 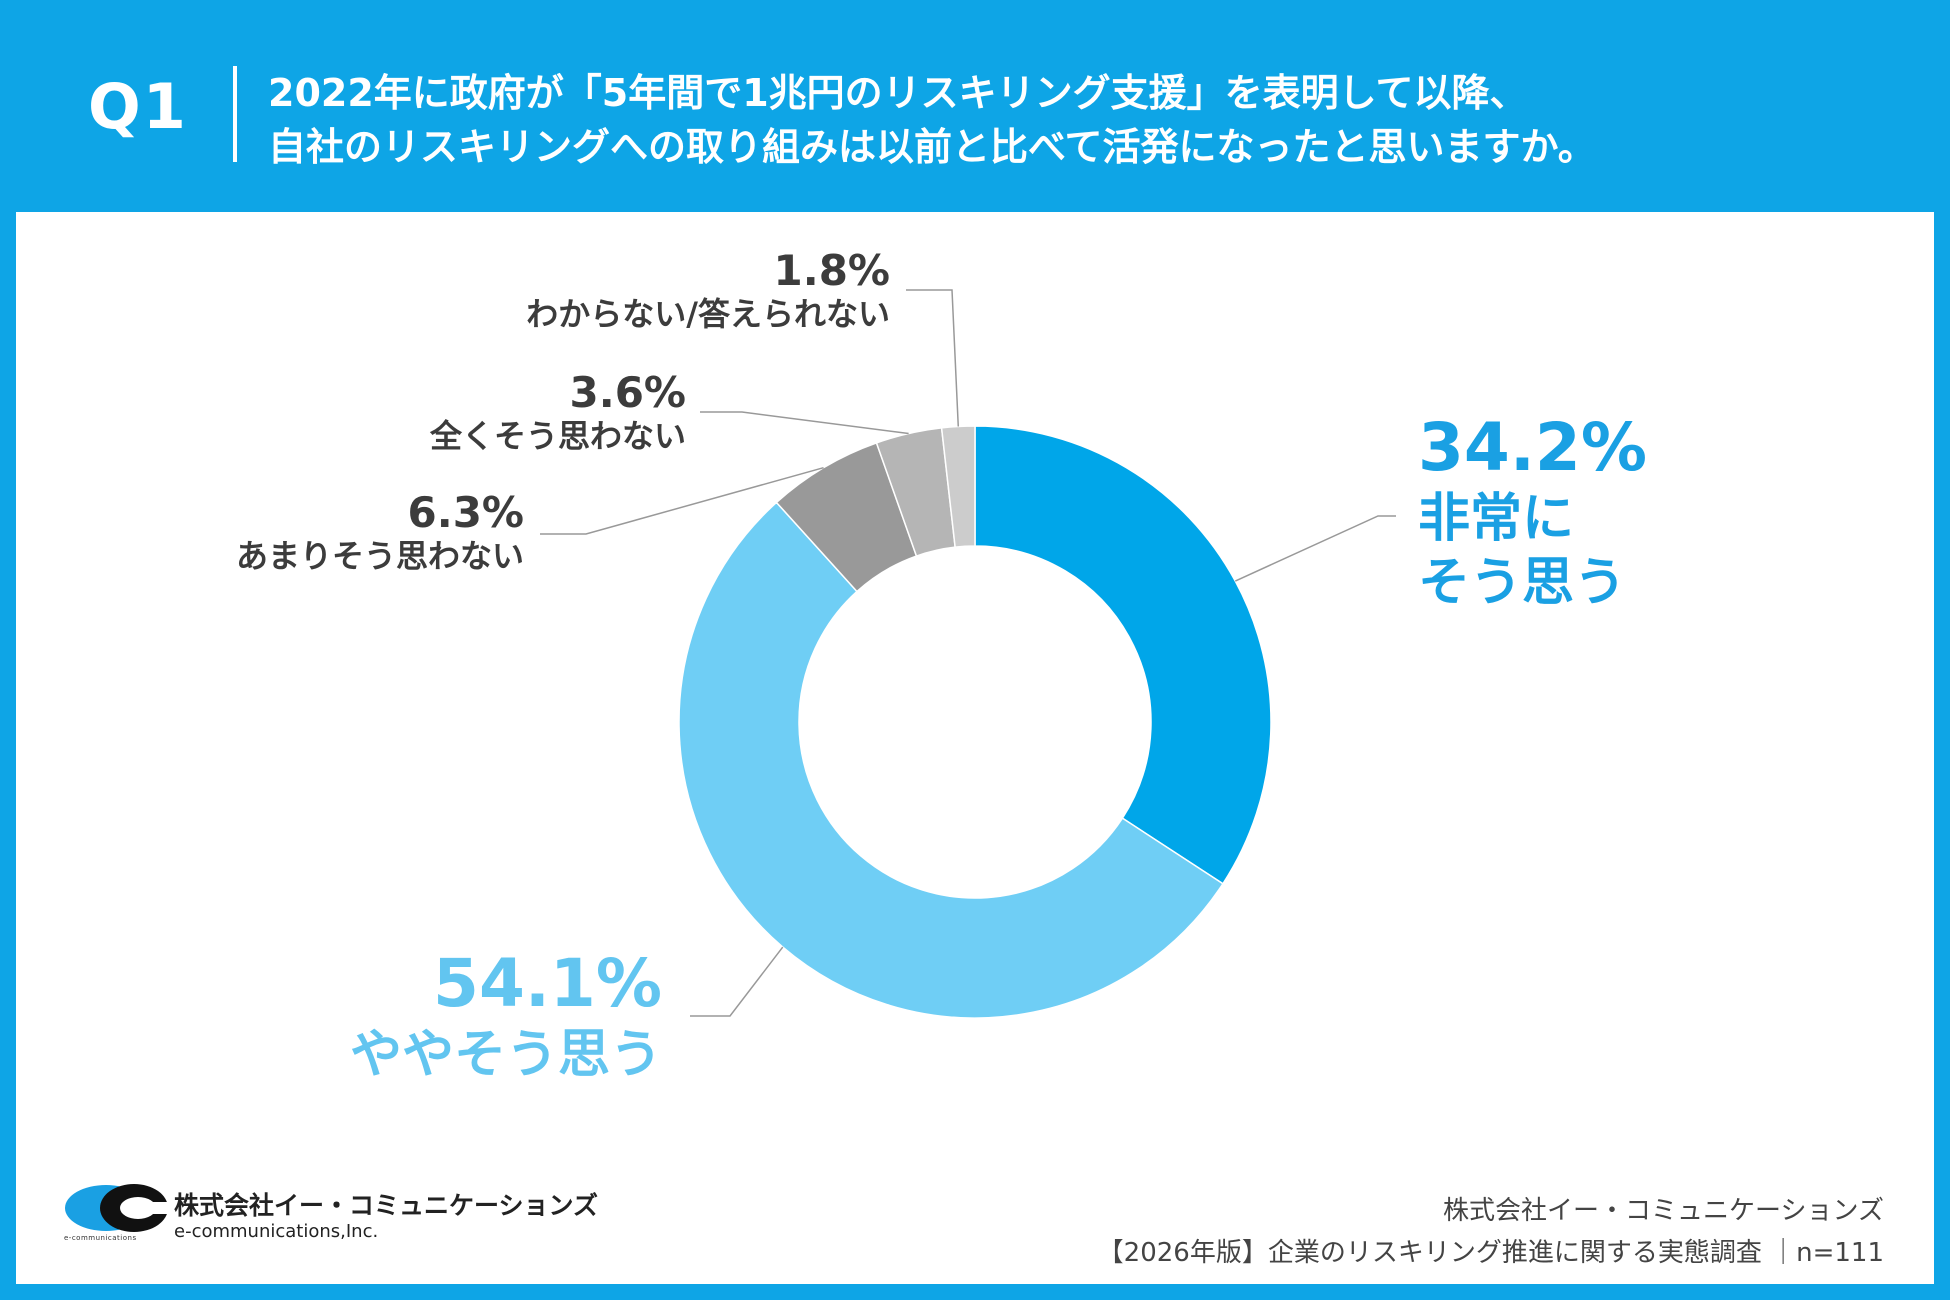 I want to click on slice-label: そう思う, so click(x=1522, y=583).